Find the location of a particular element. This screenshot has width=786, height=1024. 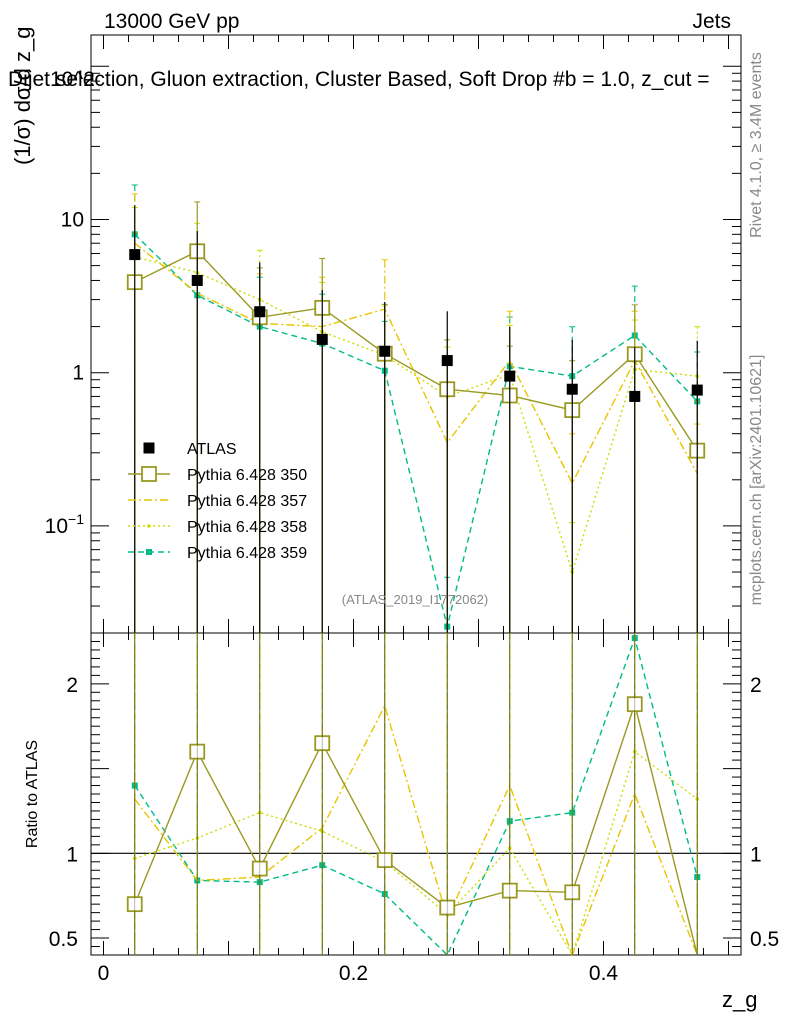

y-axis-cutoff-label: 10^2 is located at coordinates (72, 79).